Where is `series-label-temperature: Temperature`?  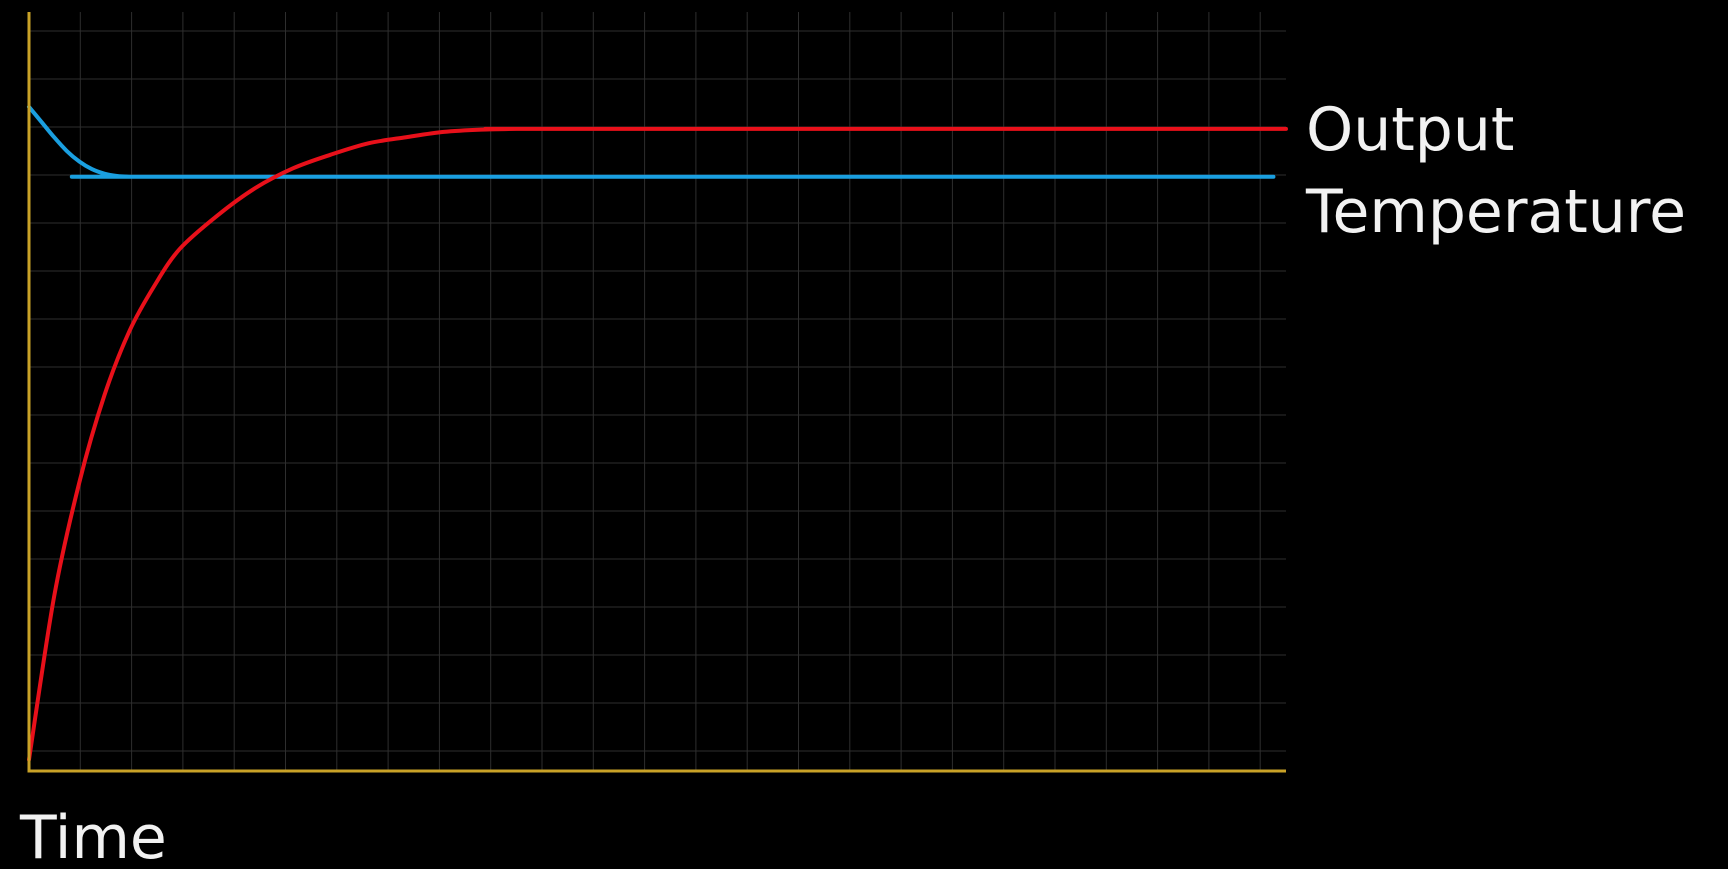 series-label-temperature: Temperature is located at coordinates (1496, 212).